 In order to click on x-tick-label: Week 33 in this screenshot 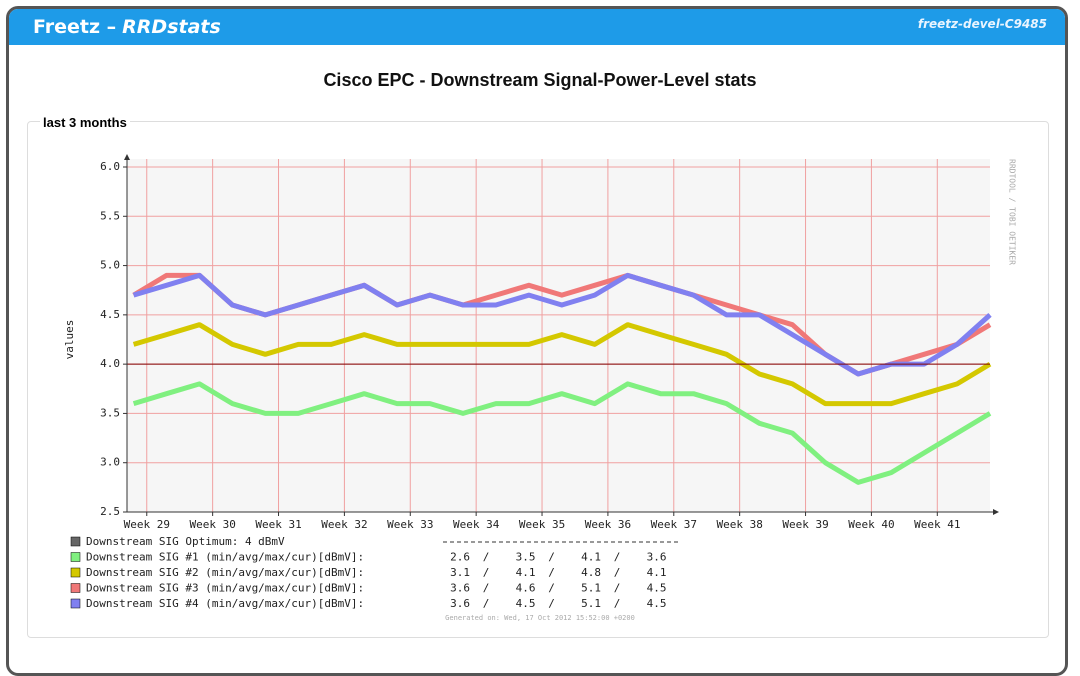, I will do `click(410, 524)`.